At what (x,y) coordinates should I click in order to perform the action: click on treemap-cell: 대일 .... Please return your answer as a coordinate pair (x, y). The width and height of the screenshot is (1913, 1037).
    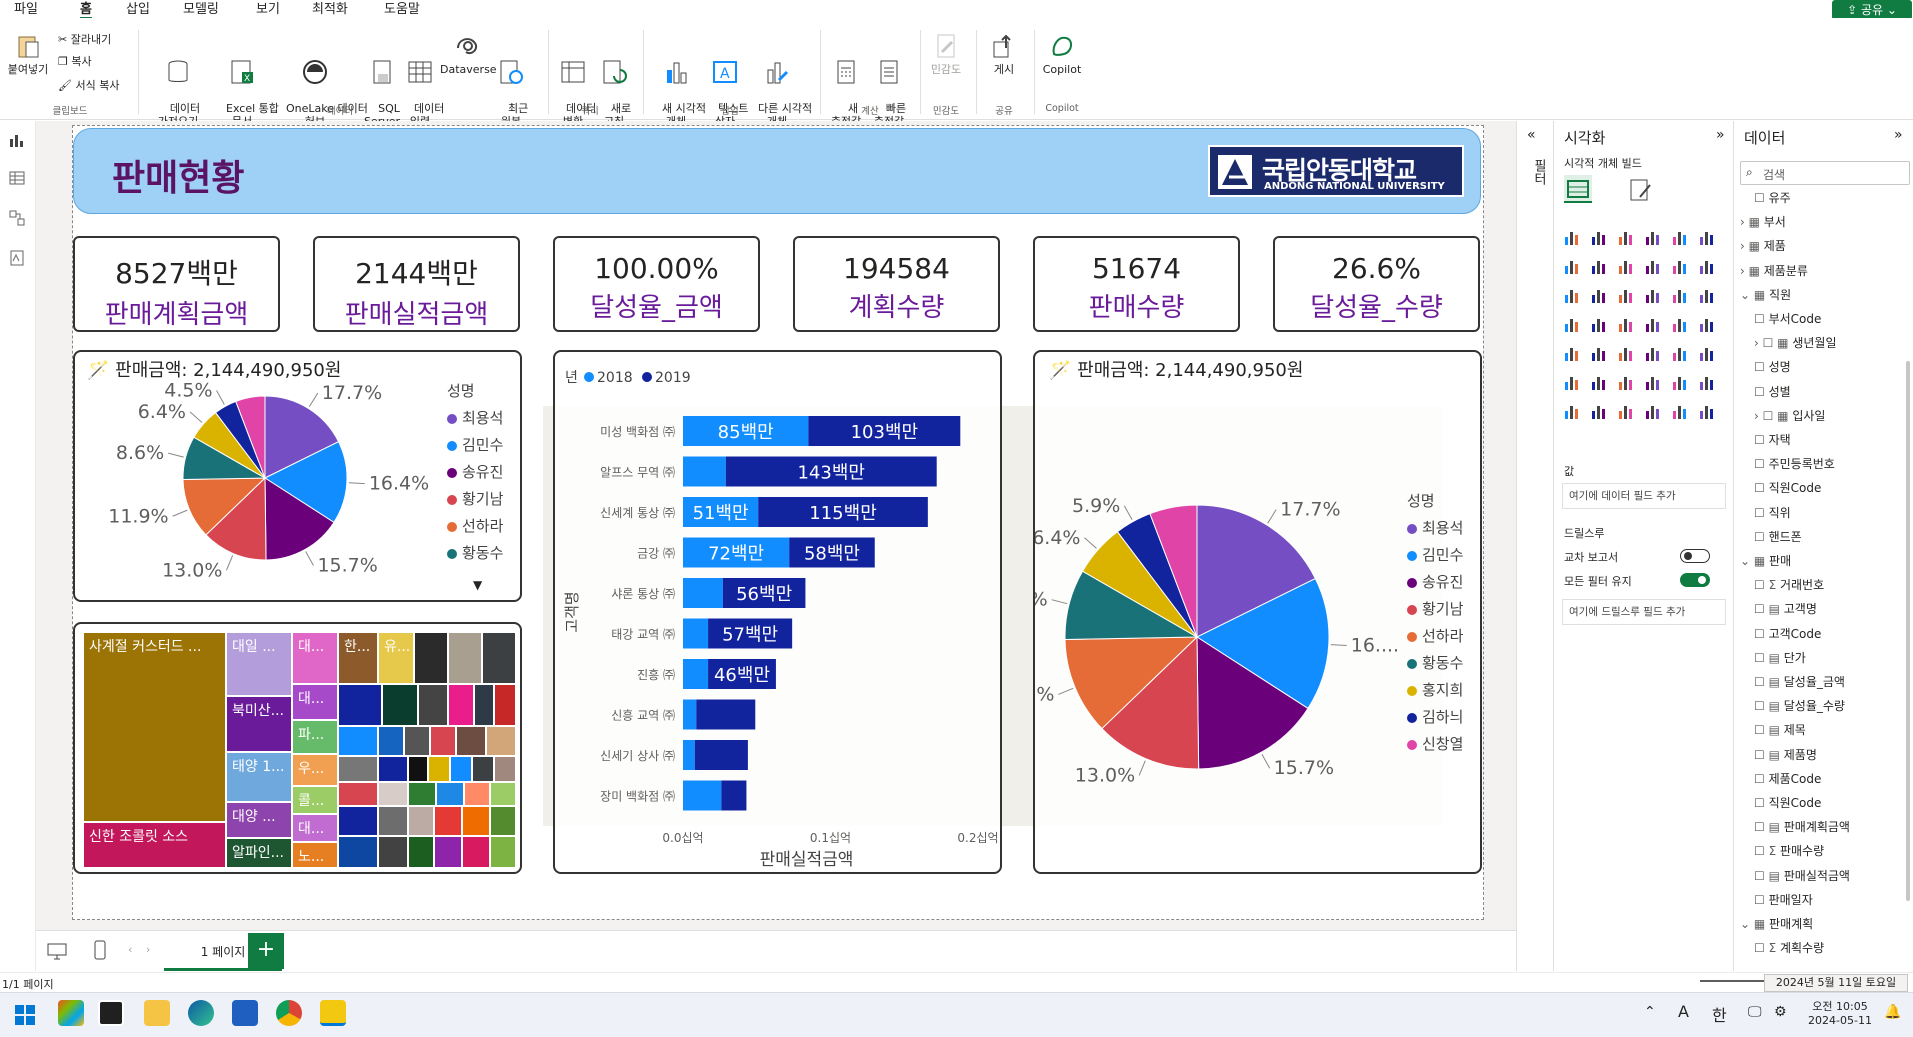
    Looking at the image, I should click on (259, 664).